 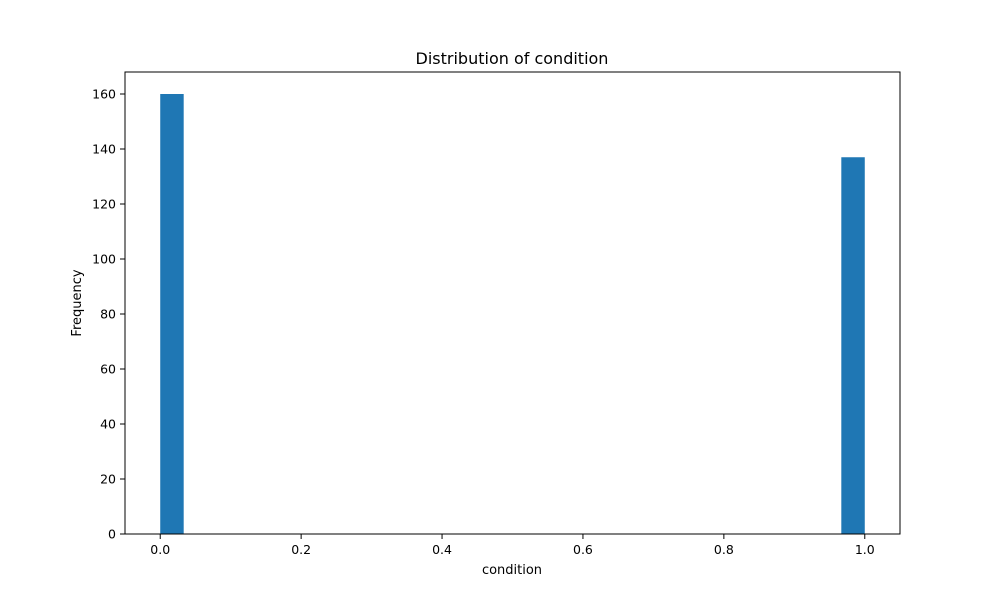 What do you see at coordinates (512, 545) in the screenshot?
I see `x-axis-ticks: 0.0 0.2 0.4 0.6 0.8 1.0` at bounding box center [512, 545].